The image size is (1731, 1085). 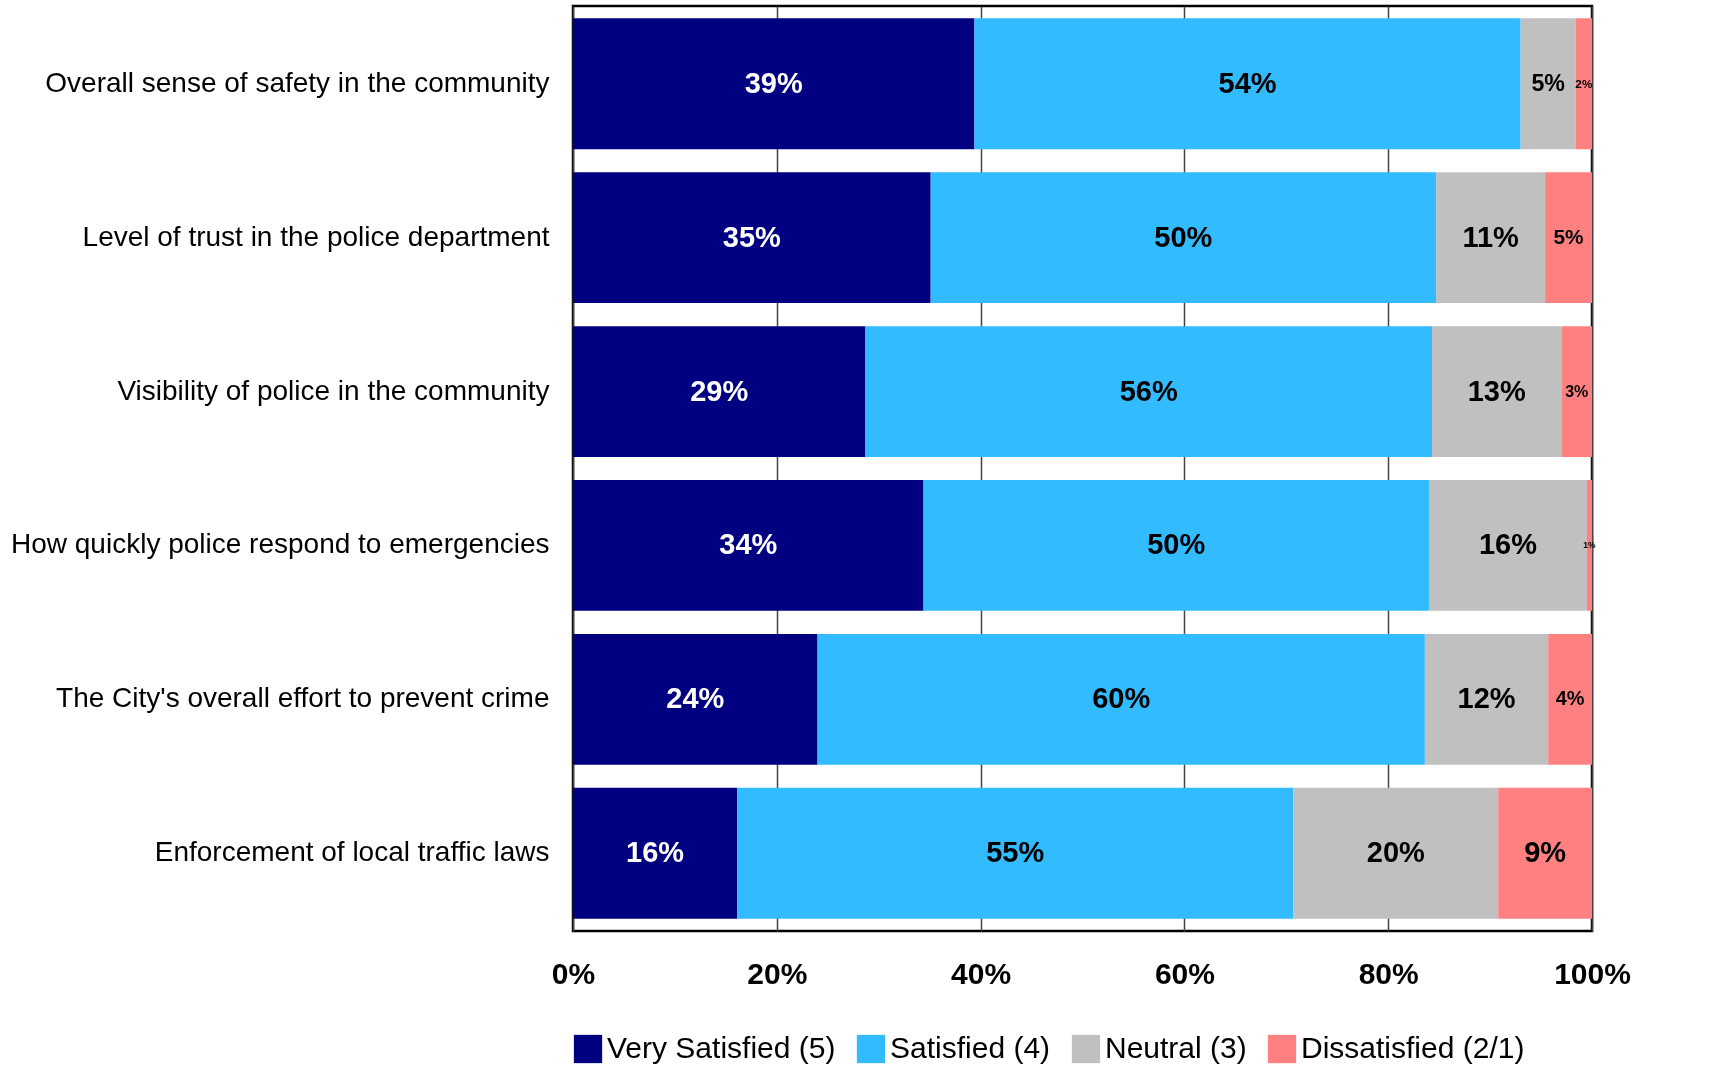 I want to click on y-tick-label: The City's overall effort to prevent crime, so click(x=303, y=698).